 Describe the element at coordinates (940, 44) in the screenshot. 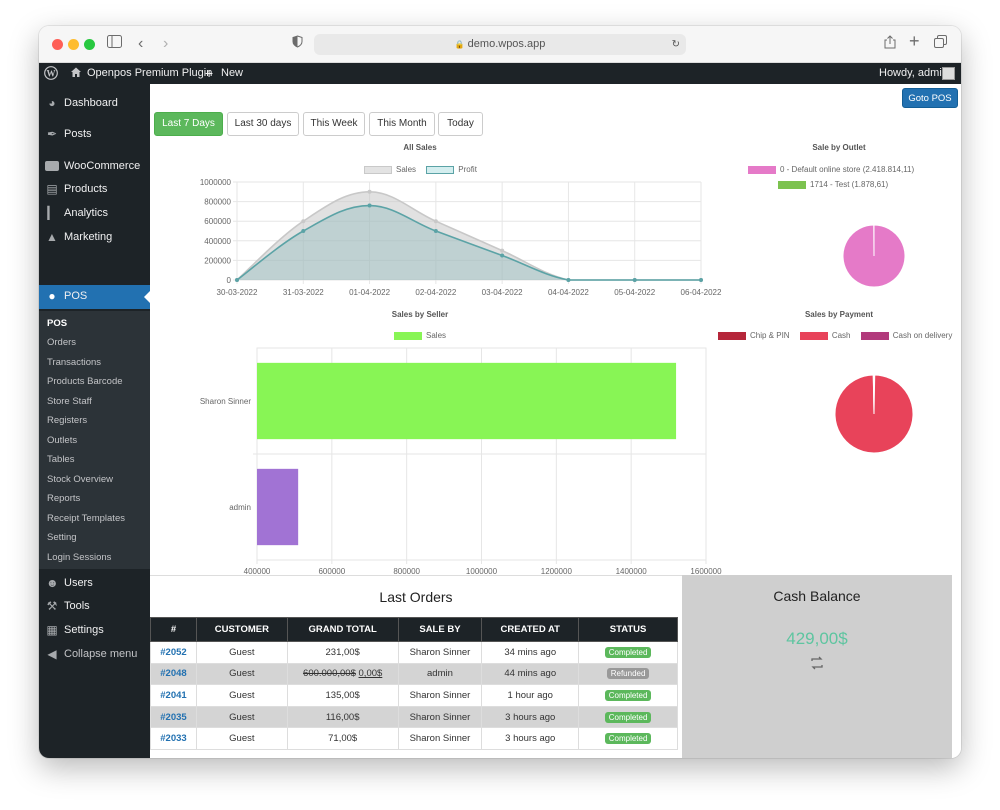

I see `tabs-overview-icon` at that location.